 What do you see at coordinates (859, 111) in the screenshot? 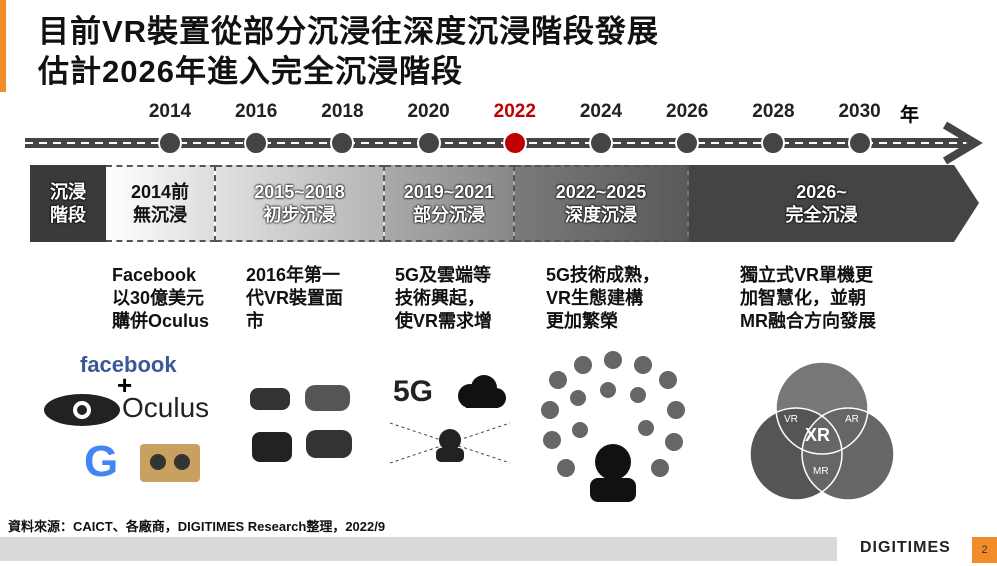
I see `year-label: 2030` at bounding box center [859, 111].